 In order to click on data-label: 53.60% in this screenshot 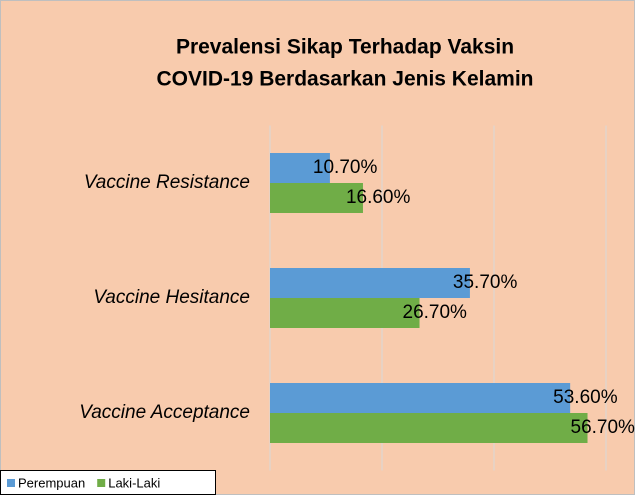, I will do `click(585, 397)`.